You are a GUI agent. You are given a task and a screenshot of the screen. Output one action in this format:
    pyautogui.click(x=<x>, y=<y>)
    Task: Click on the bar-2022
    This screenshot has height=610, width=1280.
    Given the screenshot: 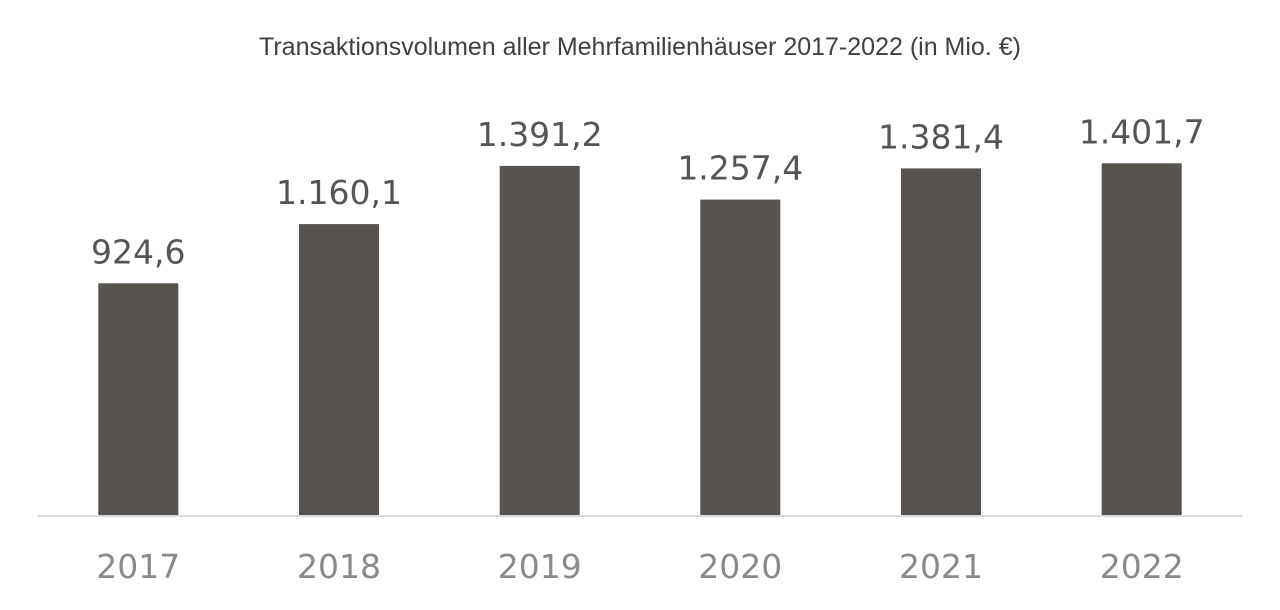 What is the action you would take?
    pyautogui.click(x=1141, y=340)
    